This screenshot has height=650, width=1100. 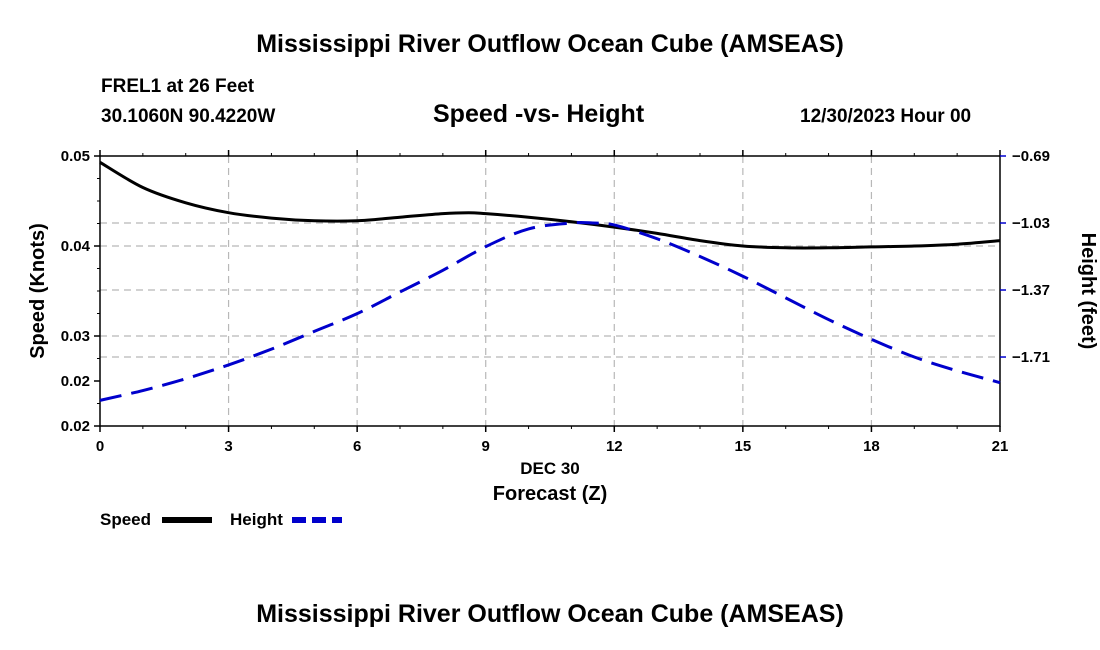 I want to click on y-tick-label: 0.04, so click(x=76, y=246).